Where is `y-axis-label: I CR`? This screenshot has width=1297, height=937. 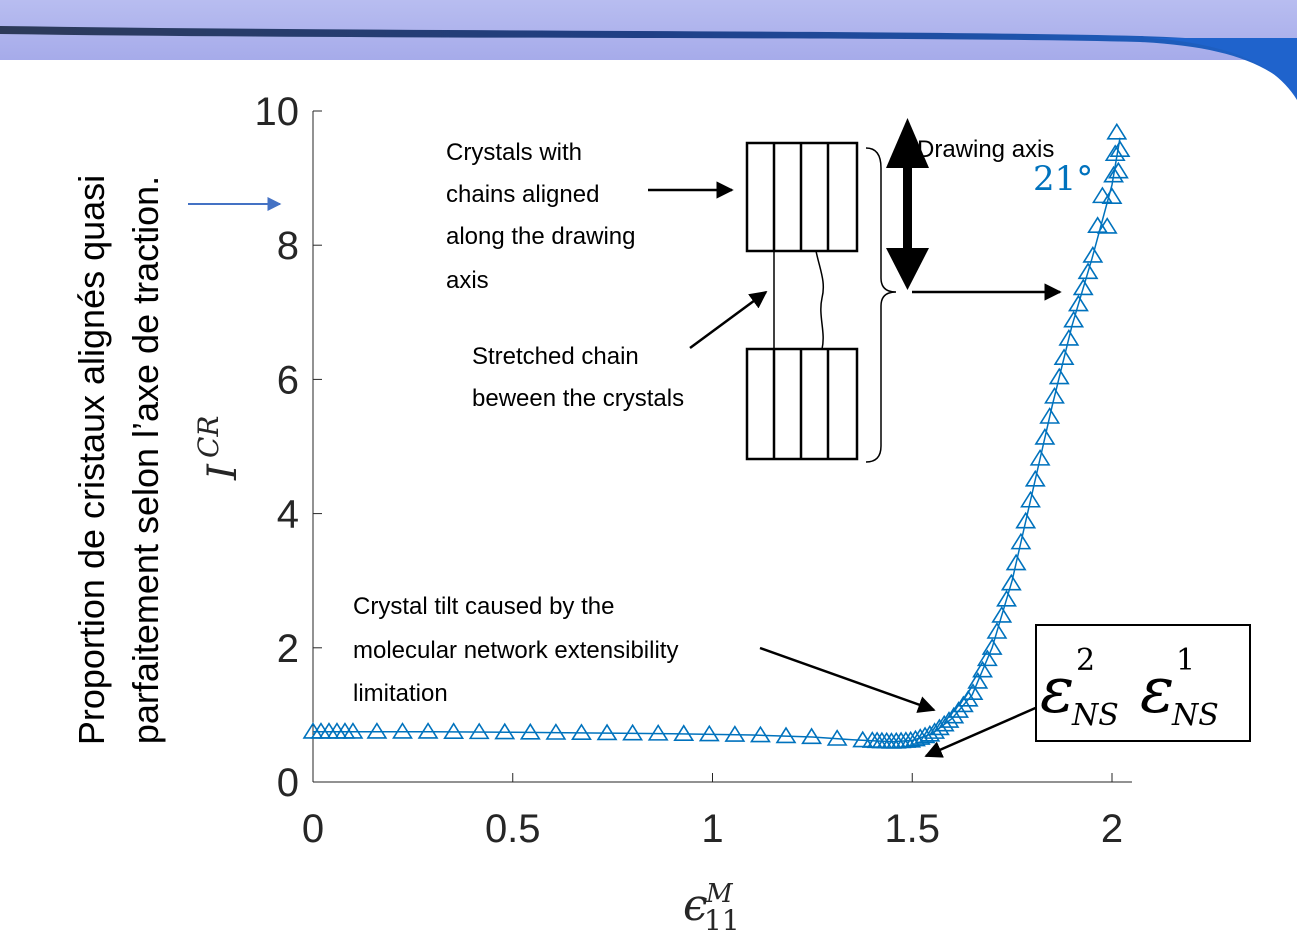
y-axis-label: I CR is located at coordinates (219, 448).